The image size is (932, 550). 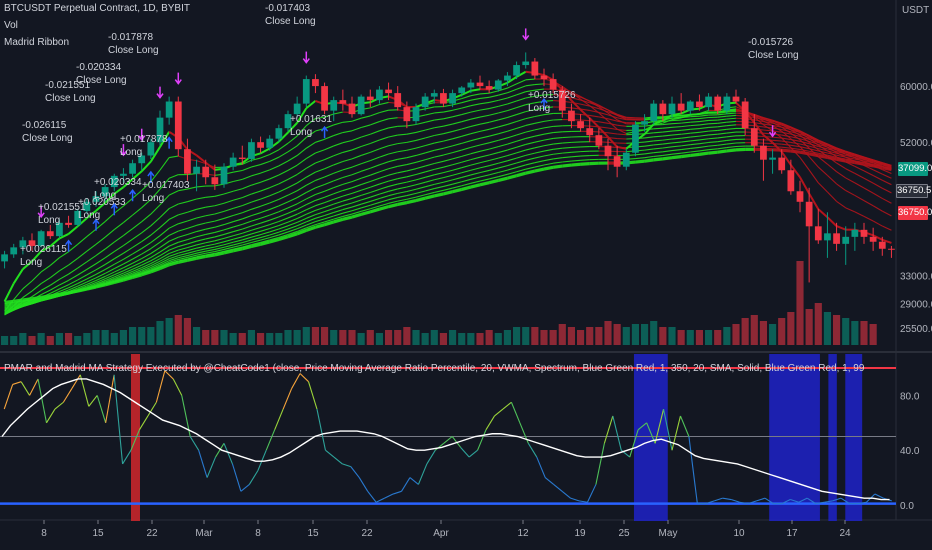 I want to click on trade-label-value: +0.015726, so click(x=552, y=95).